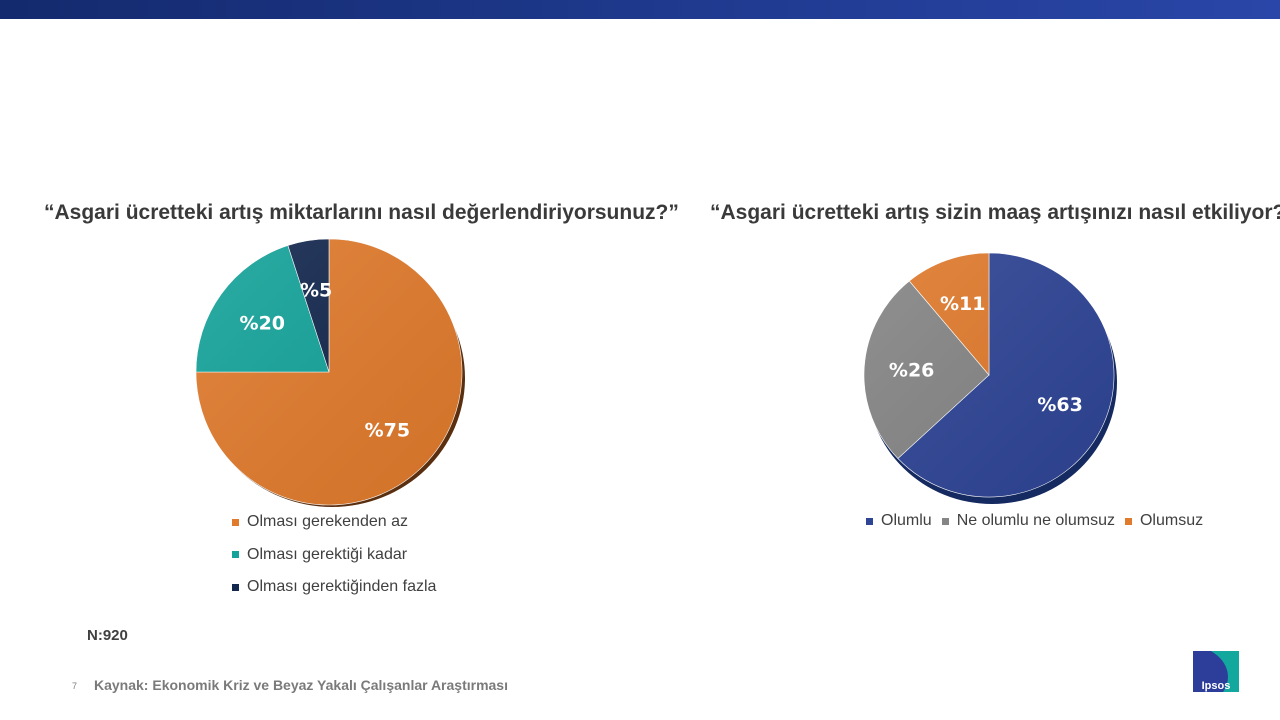  I want to click on pie-chart-left: %75 %20 %5, so click(330, 372).